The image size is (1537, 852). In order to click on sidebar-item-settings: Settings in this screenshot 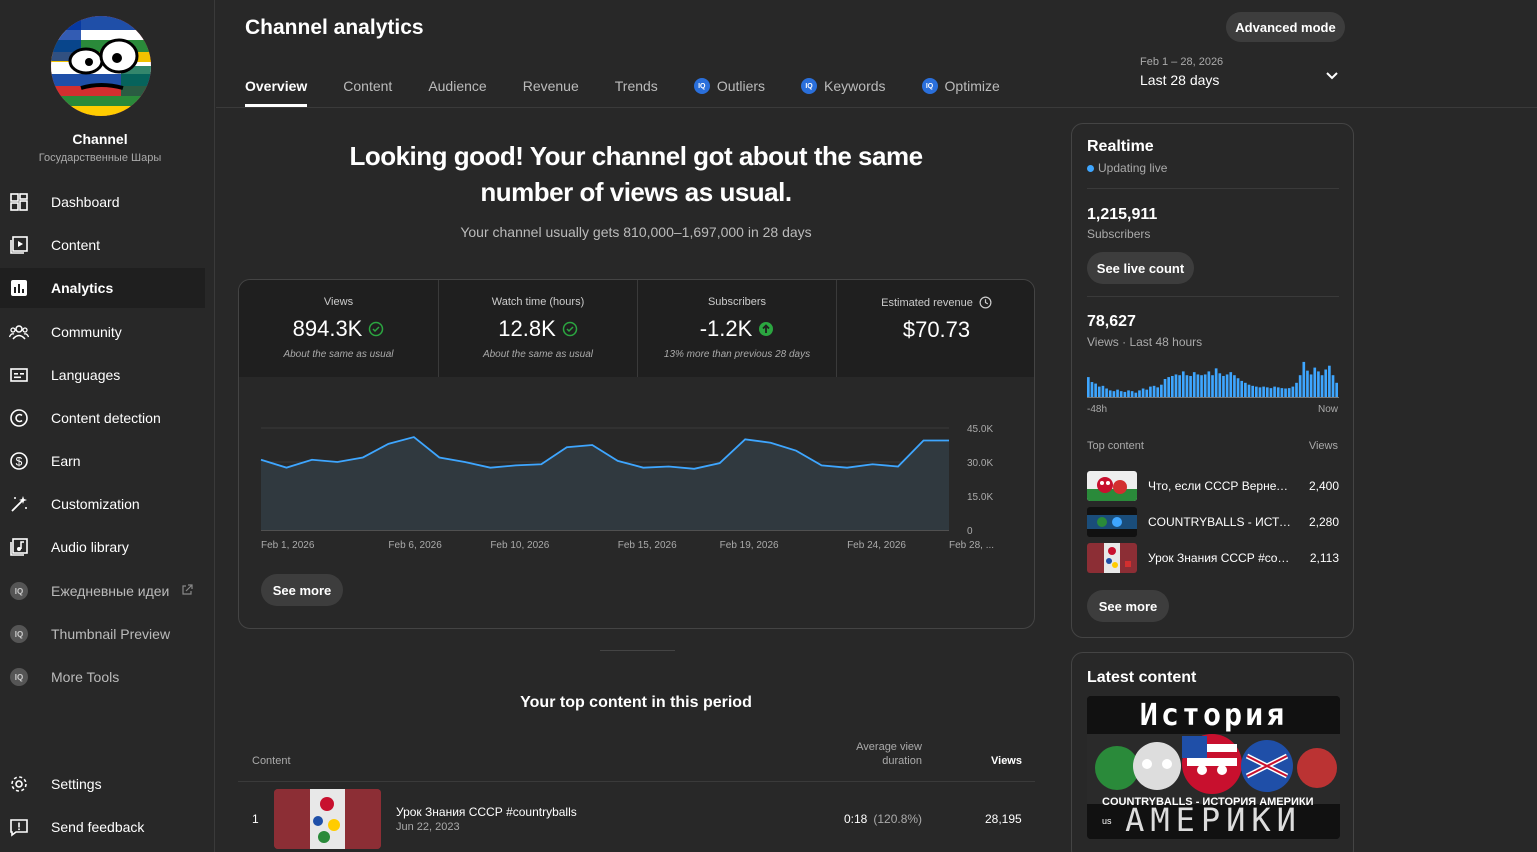, I will do `click(102, 784)`.